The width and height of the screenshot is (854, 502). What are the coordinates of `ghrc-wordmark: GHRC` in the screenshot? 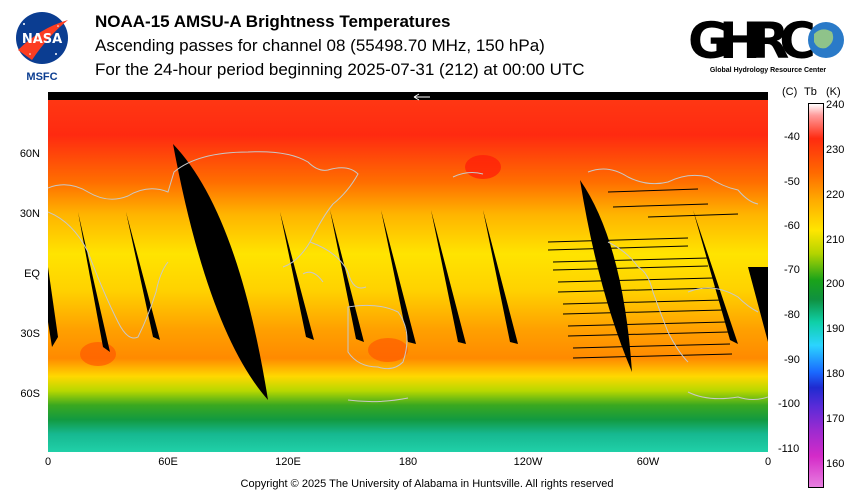 It's located at (752, 41).